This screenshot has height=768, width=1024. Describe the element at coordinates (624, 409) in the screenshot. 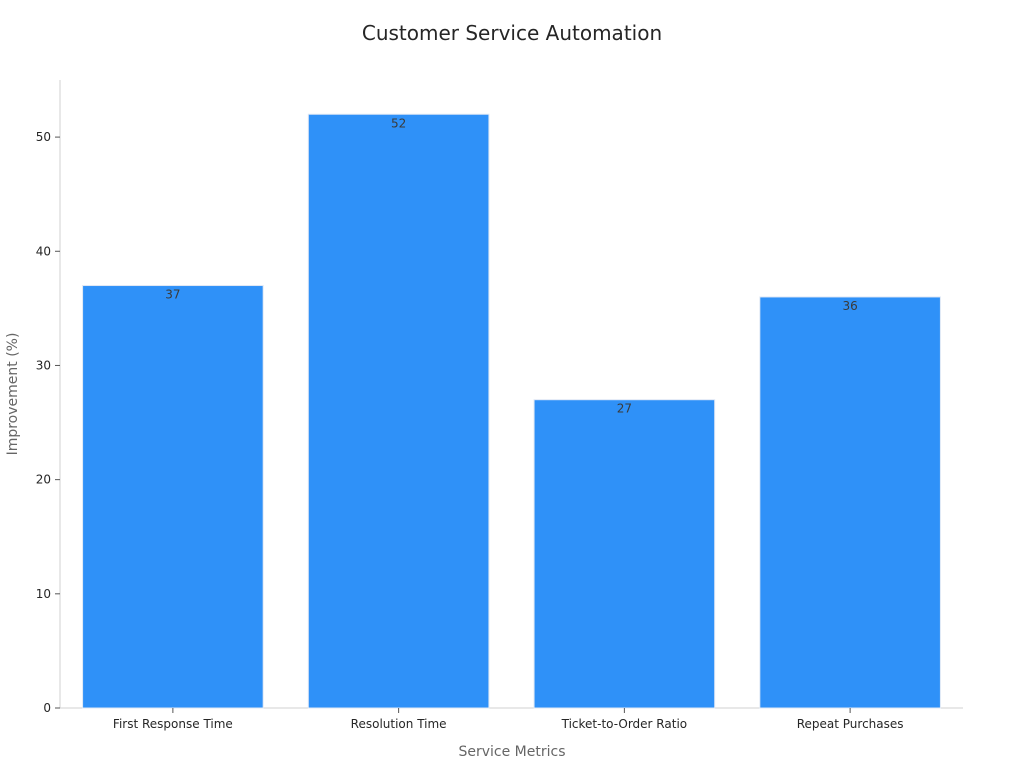

I see `data-label-3: 27` at that location.